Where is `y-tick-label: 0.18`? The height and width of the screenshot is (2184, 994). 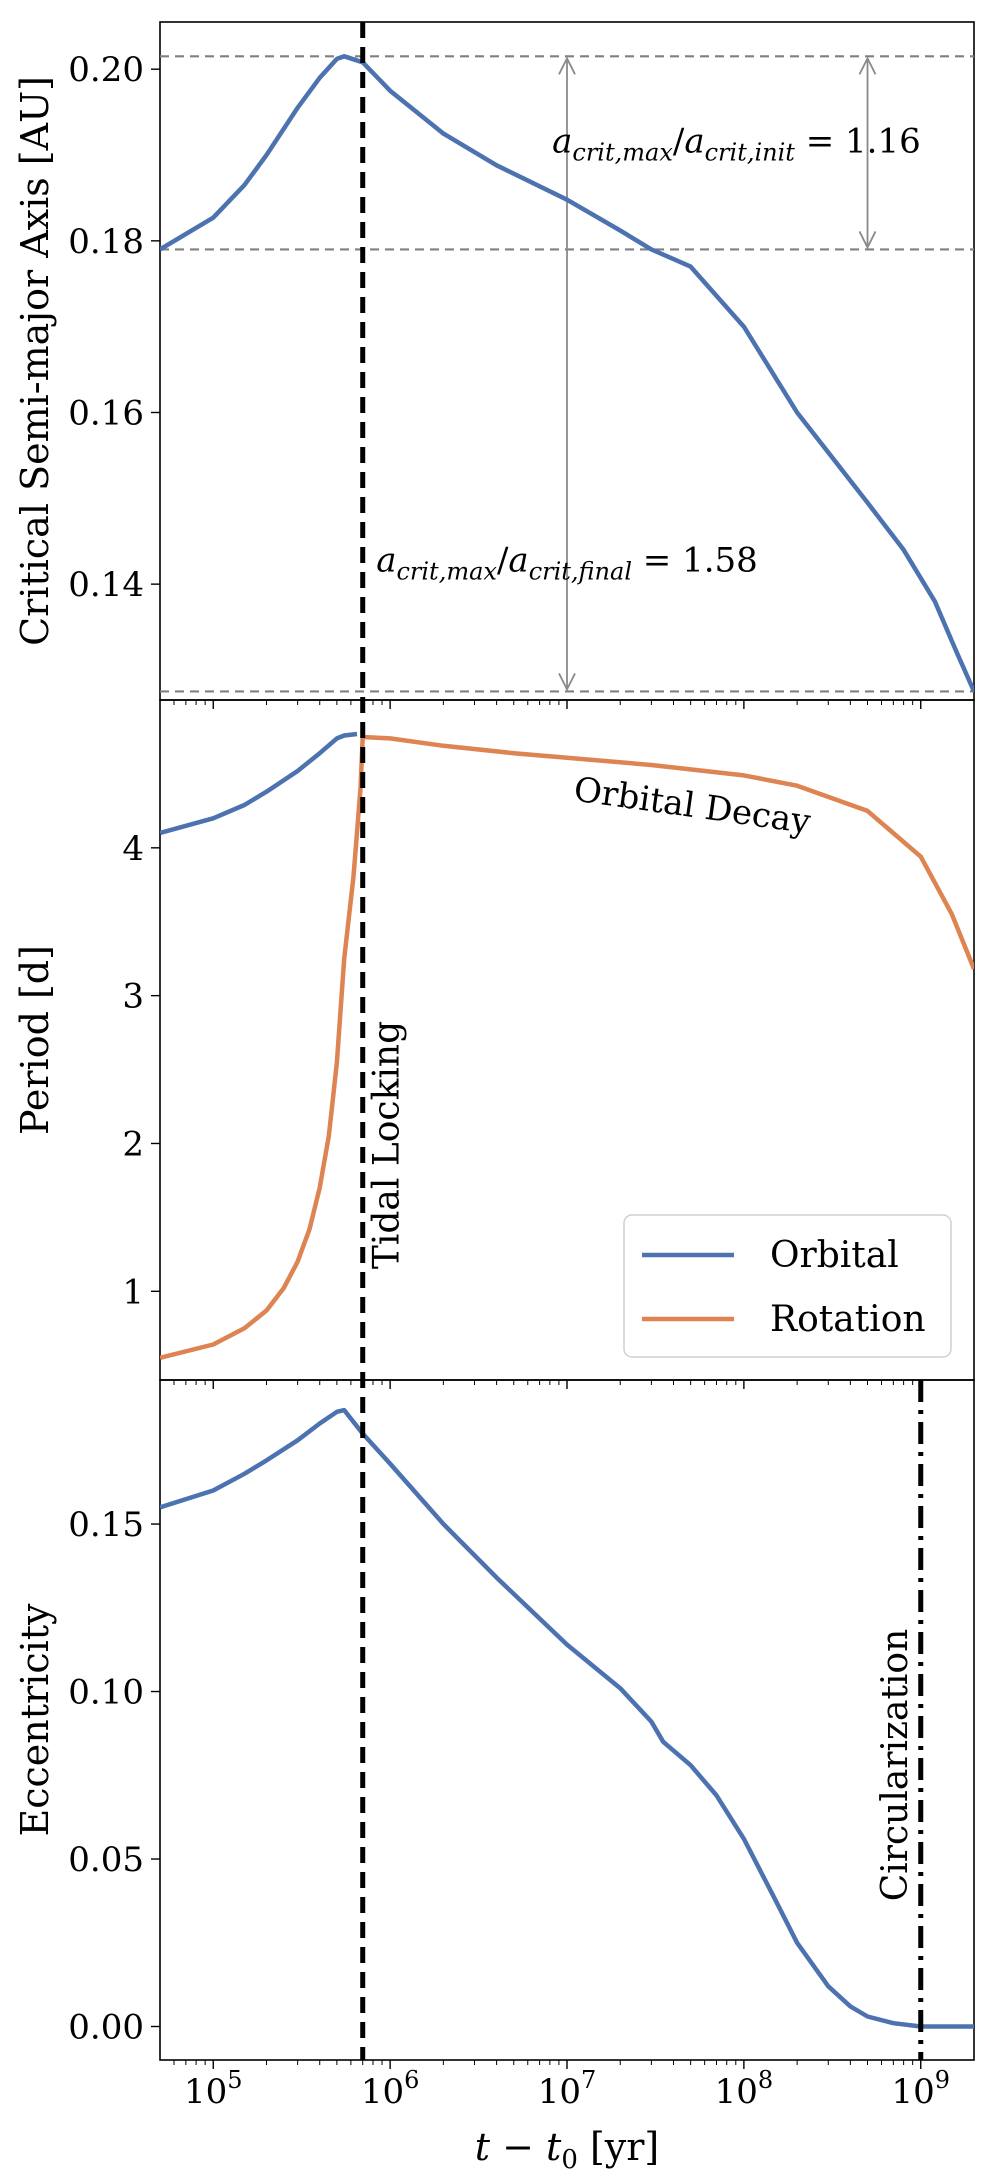 y-tick-label: 0.18 is located at coordinates (106, 242).